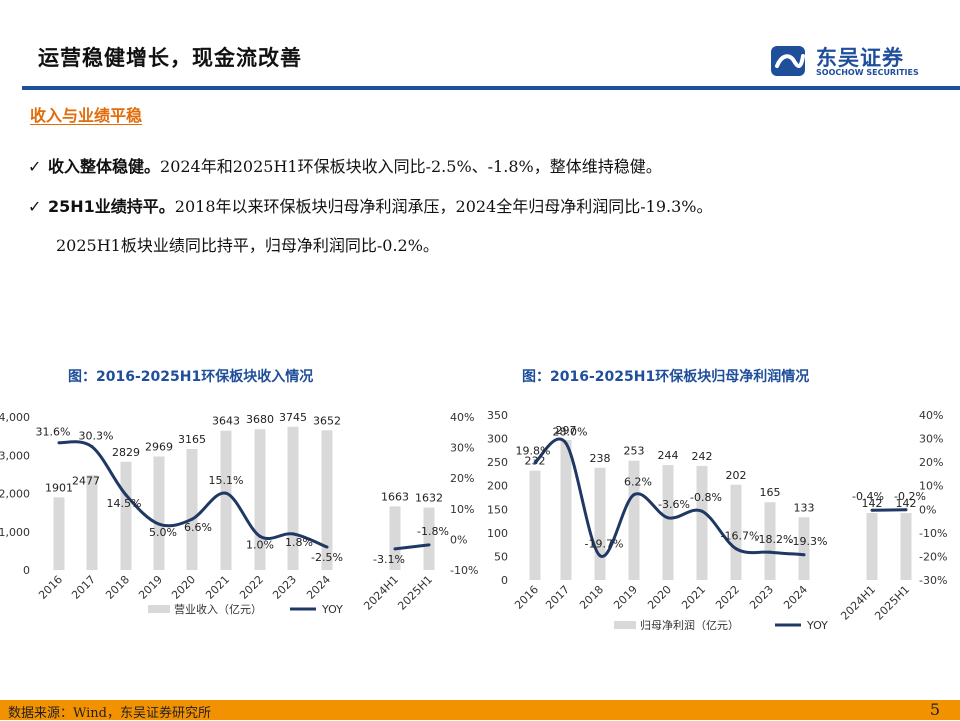 The image size is (960, 721). I want to click on logo-name-en: SOOCHOW SECURITIES, so click(867, 72).